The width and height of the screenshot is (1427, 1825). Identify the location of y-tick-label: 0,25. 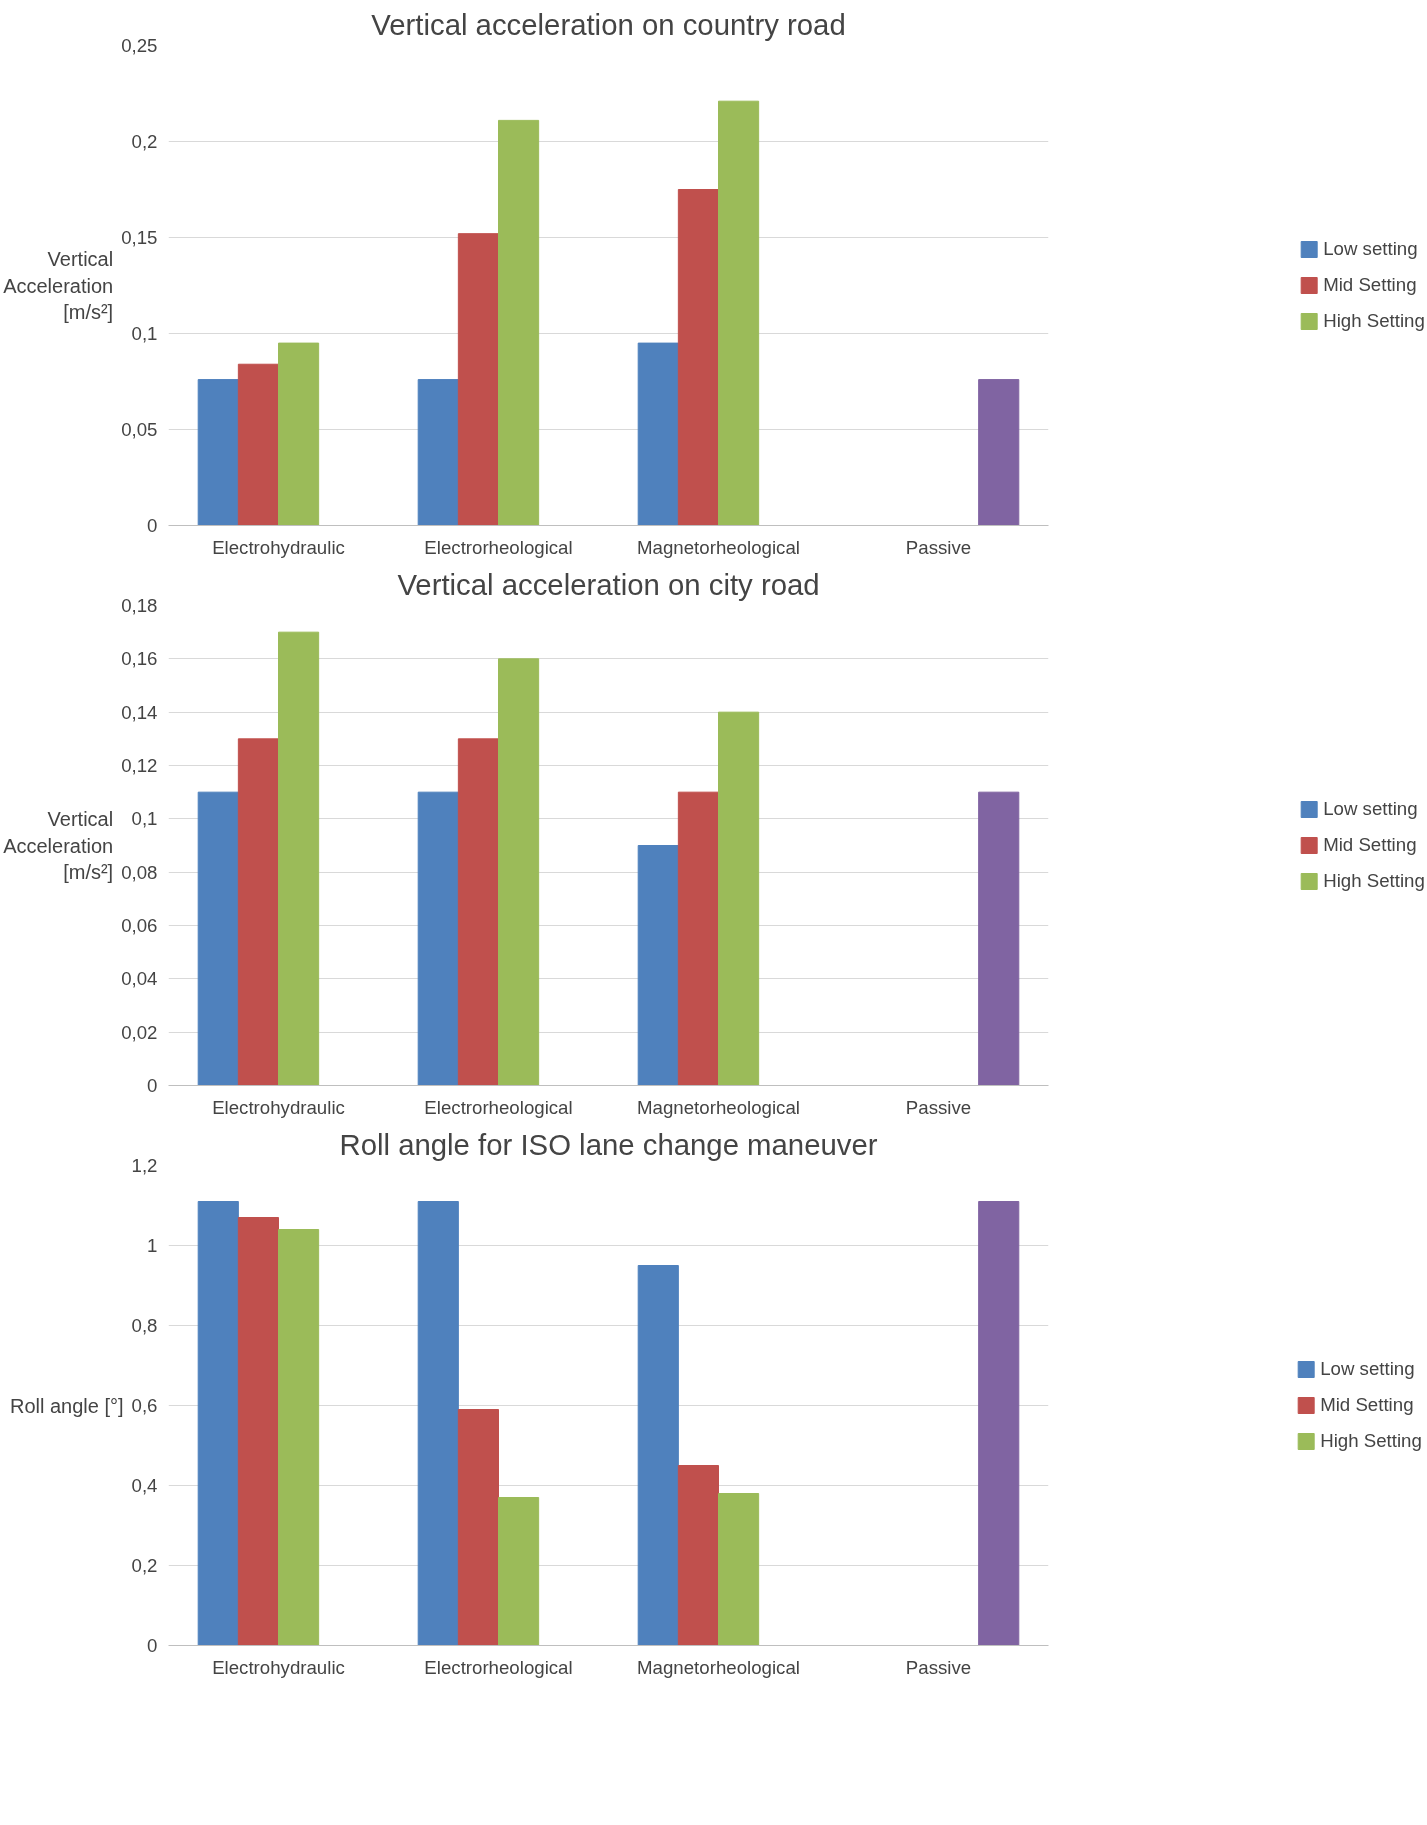
(139, 45).